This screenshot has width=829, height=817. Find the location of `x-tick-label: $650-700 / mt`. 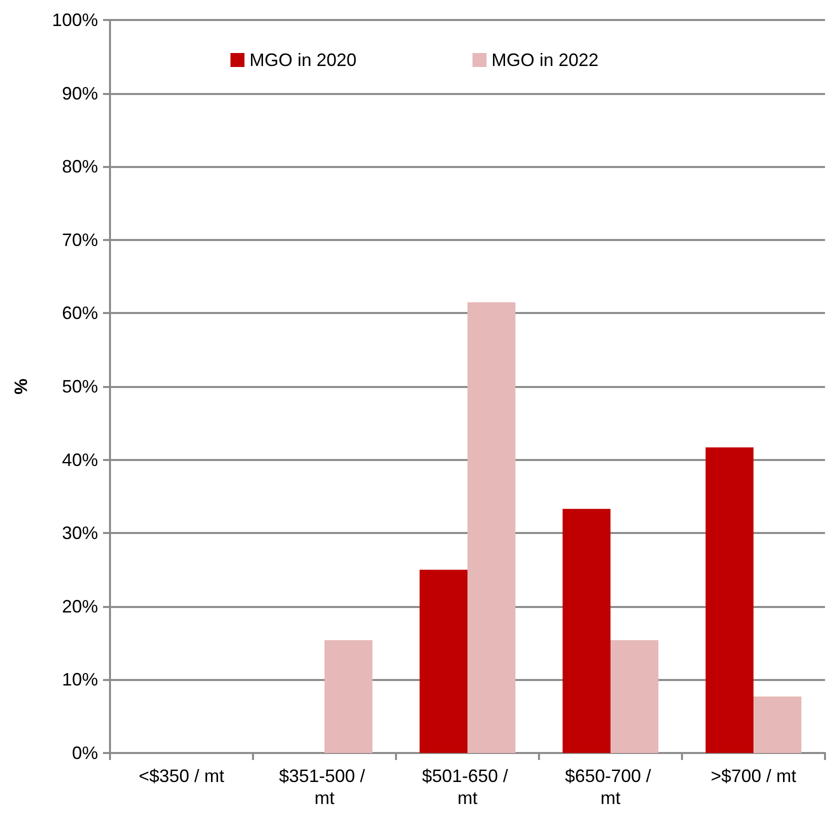

x-tick-label: $650-700 / mt is located at coordinates (610, 787).